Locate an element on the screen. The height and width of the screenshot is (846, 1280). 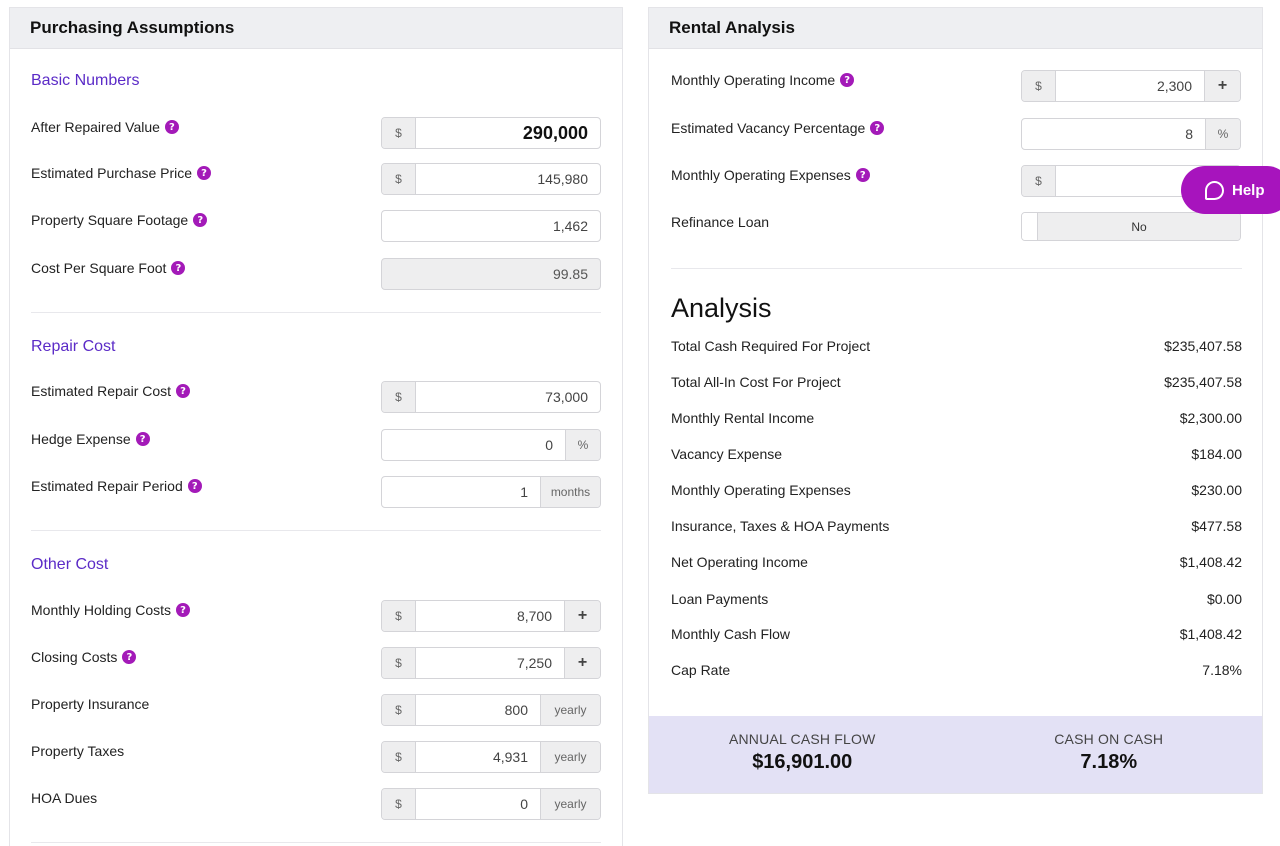
refinance-label: Refinance Loan is located at coordinates (720, 222).